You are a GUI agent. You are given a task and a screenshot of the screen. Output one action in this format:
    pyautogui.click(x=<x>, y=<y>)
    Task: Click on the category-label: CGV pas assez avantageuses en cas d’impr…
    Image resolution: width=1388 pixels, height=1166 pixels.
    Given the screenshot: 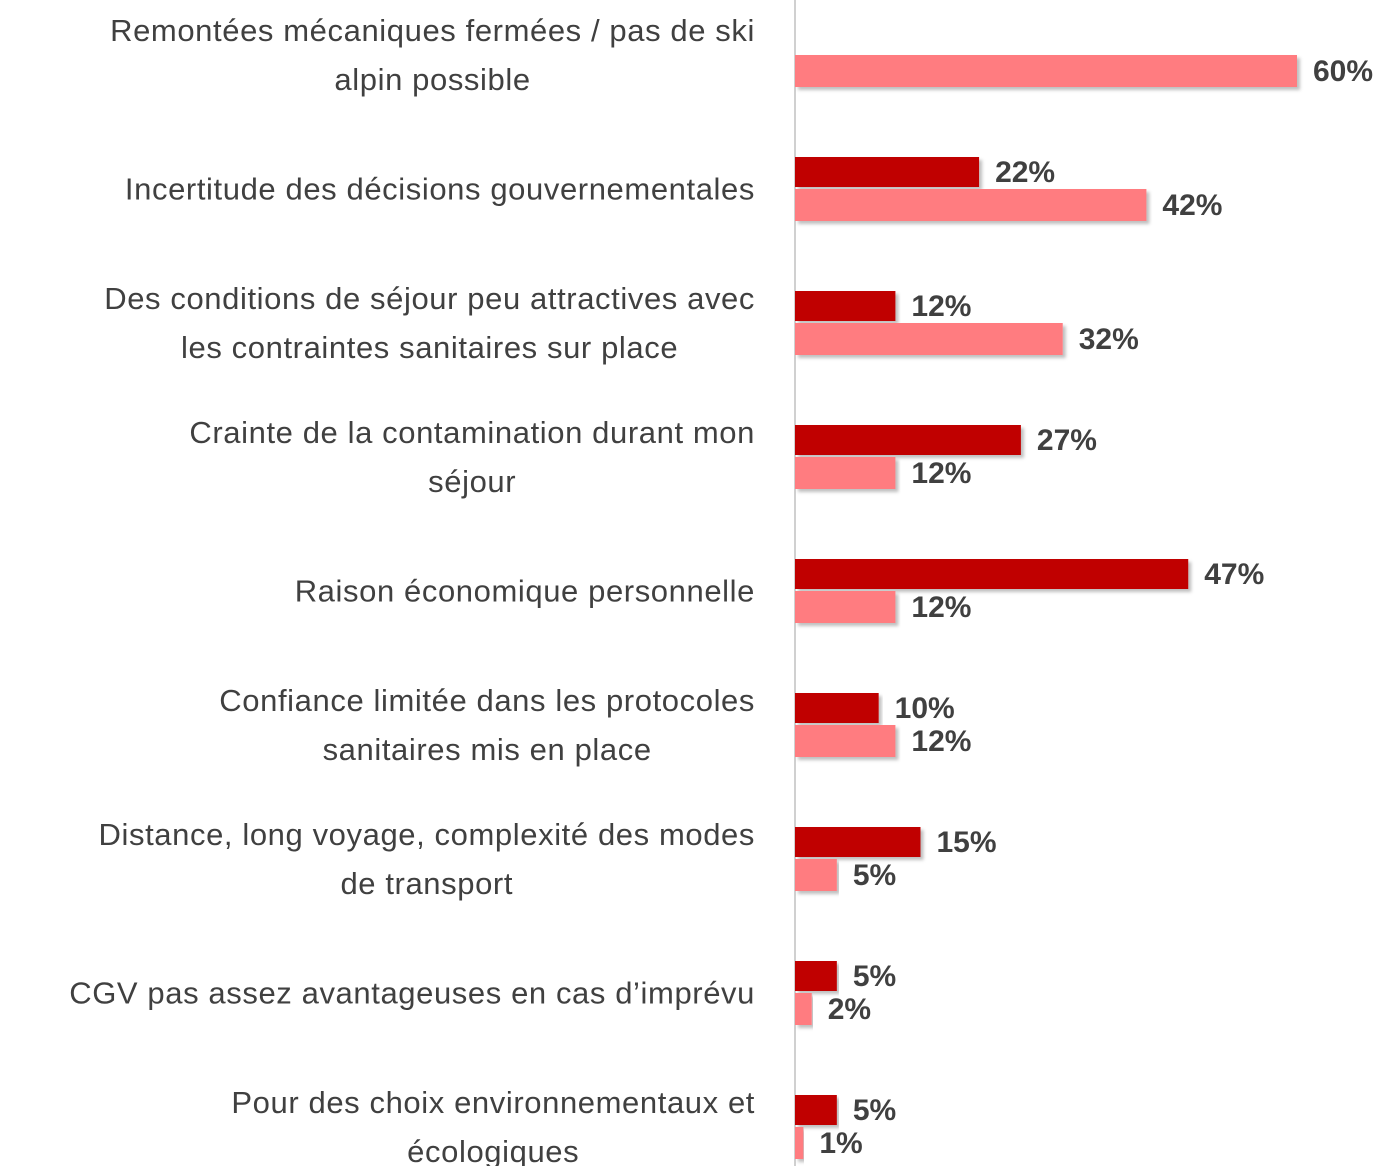 What is the action you would take?
    pyautogui.click(x=412, y=993)
    